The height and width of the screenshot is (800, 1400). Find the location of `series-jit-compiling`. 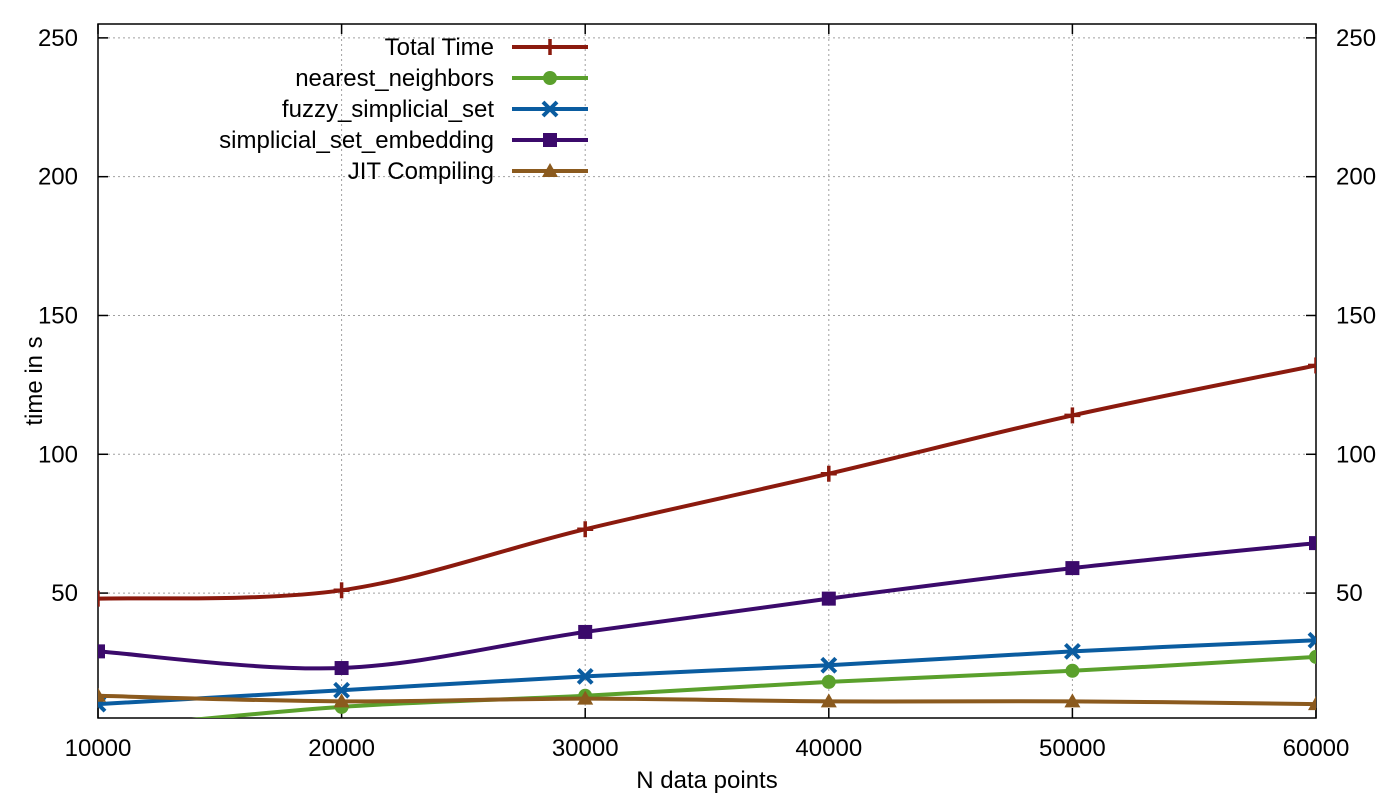

series-jit-compiling is located at coordinates (707, 699).